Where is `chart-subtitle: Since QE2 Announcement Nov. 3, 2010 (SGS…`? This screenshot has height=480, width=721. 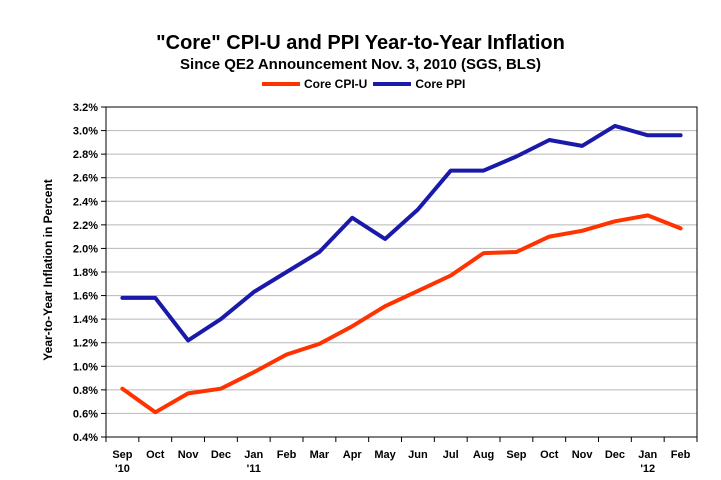
chart-subtitle: Since QE2 Announcement Nov. 3, 2010 (SGS… is located at coordinates (360, 64).